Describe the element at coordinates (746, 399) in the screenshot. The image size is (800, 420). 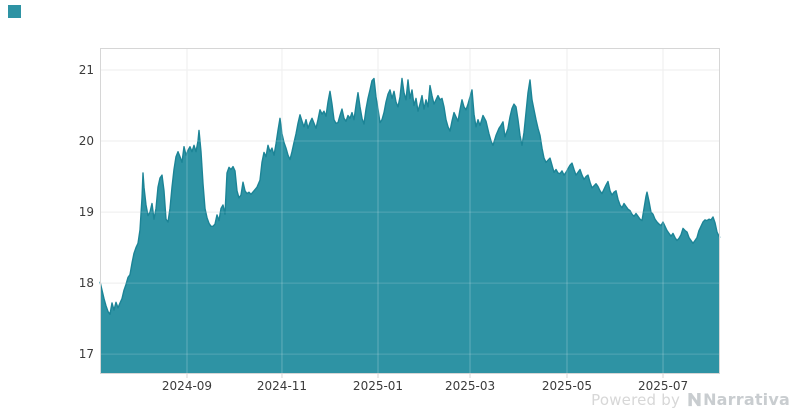
I see `narrativa-text: Narrativa` at that location.